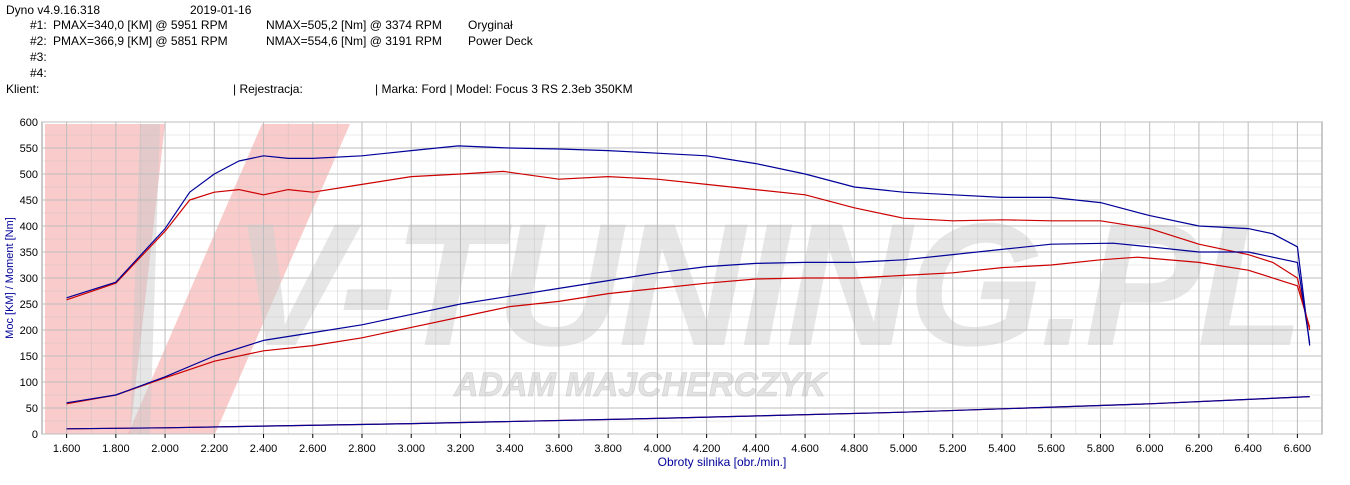 This screenshot has width=1350, height=485. I want to click on x-tick-label: 5.800, so click(1101, 449).